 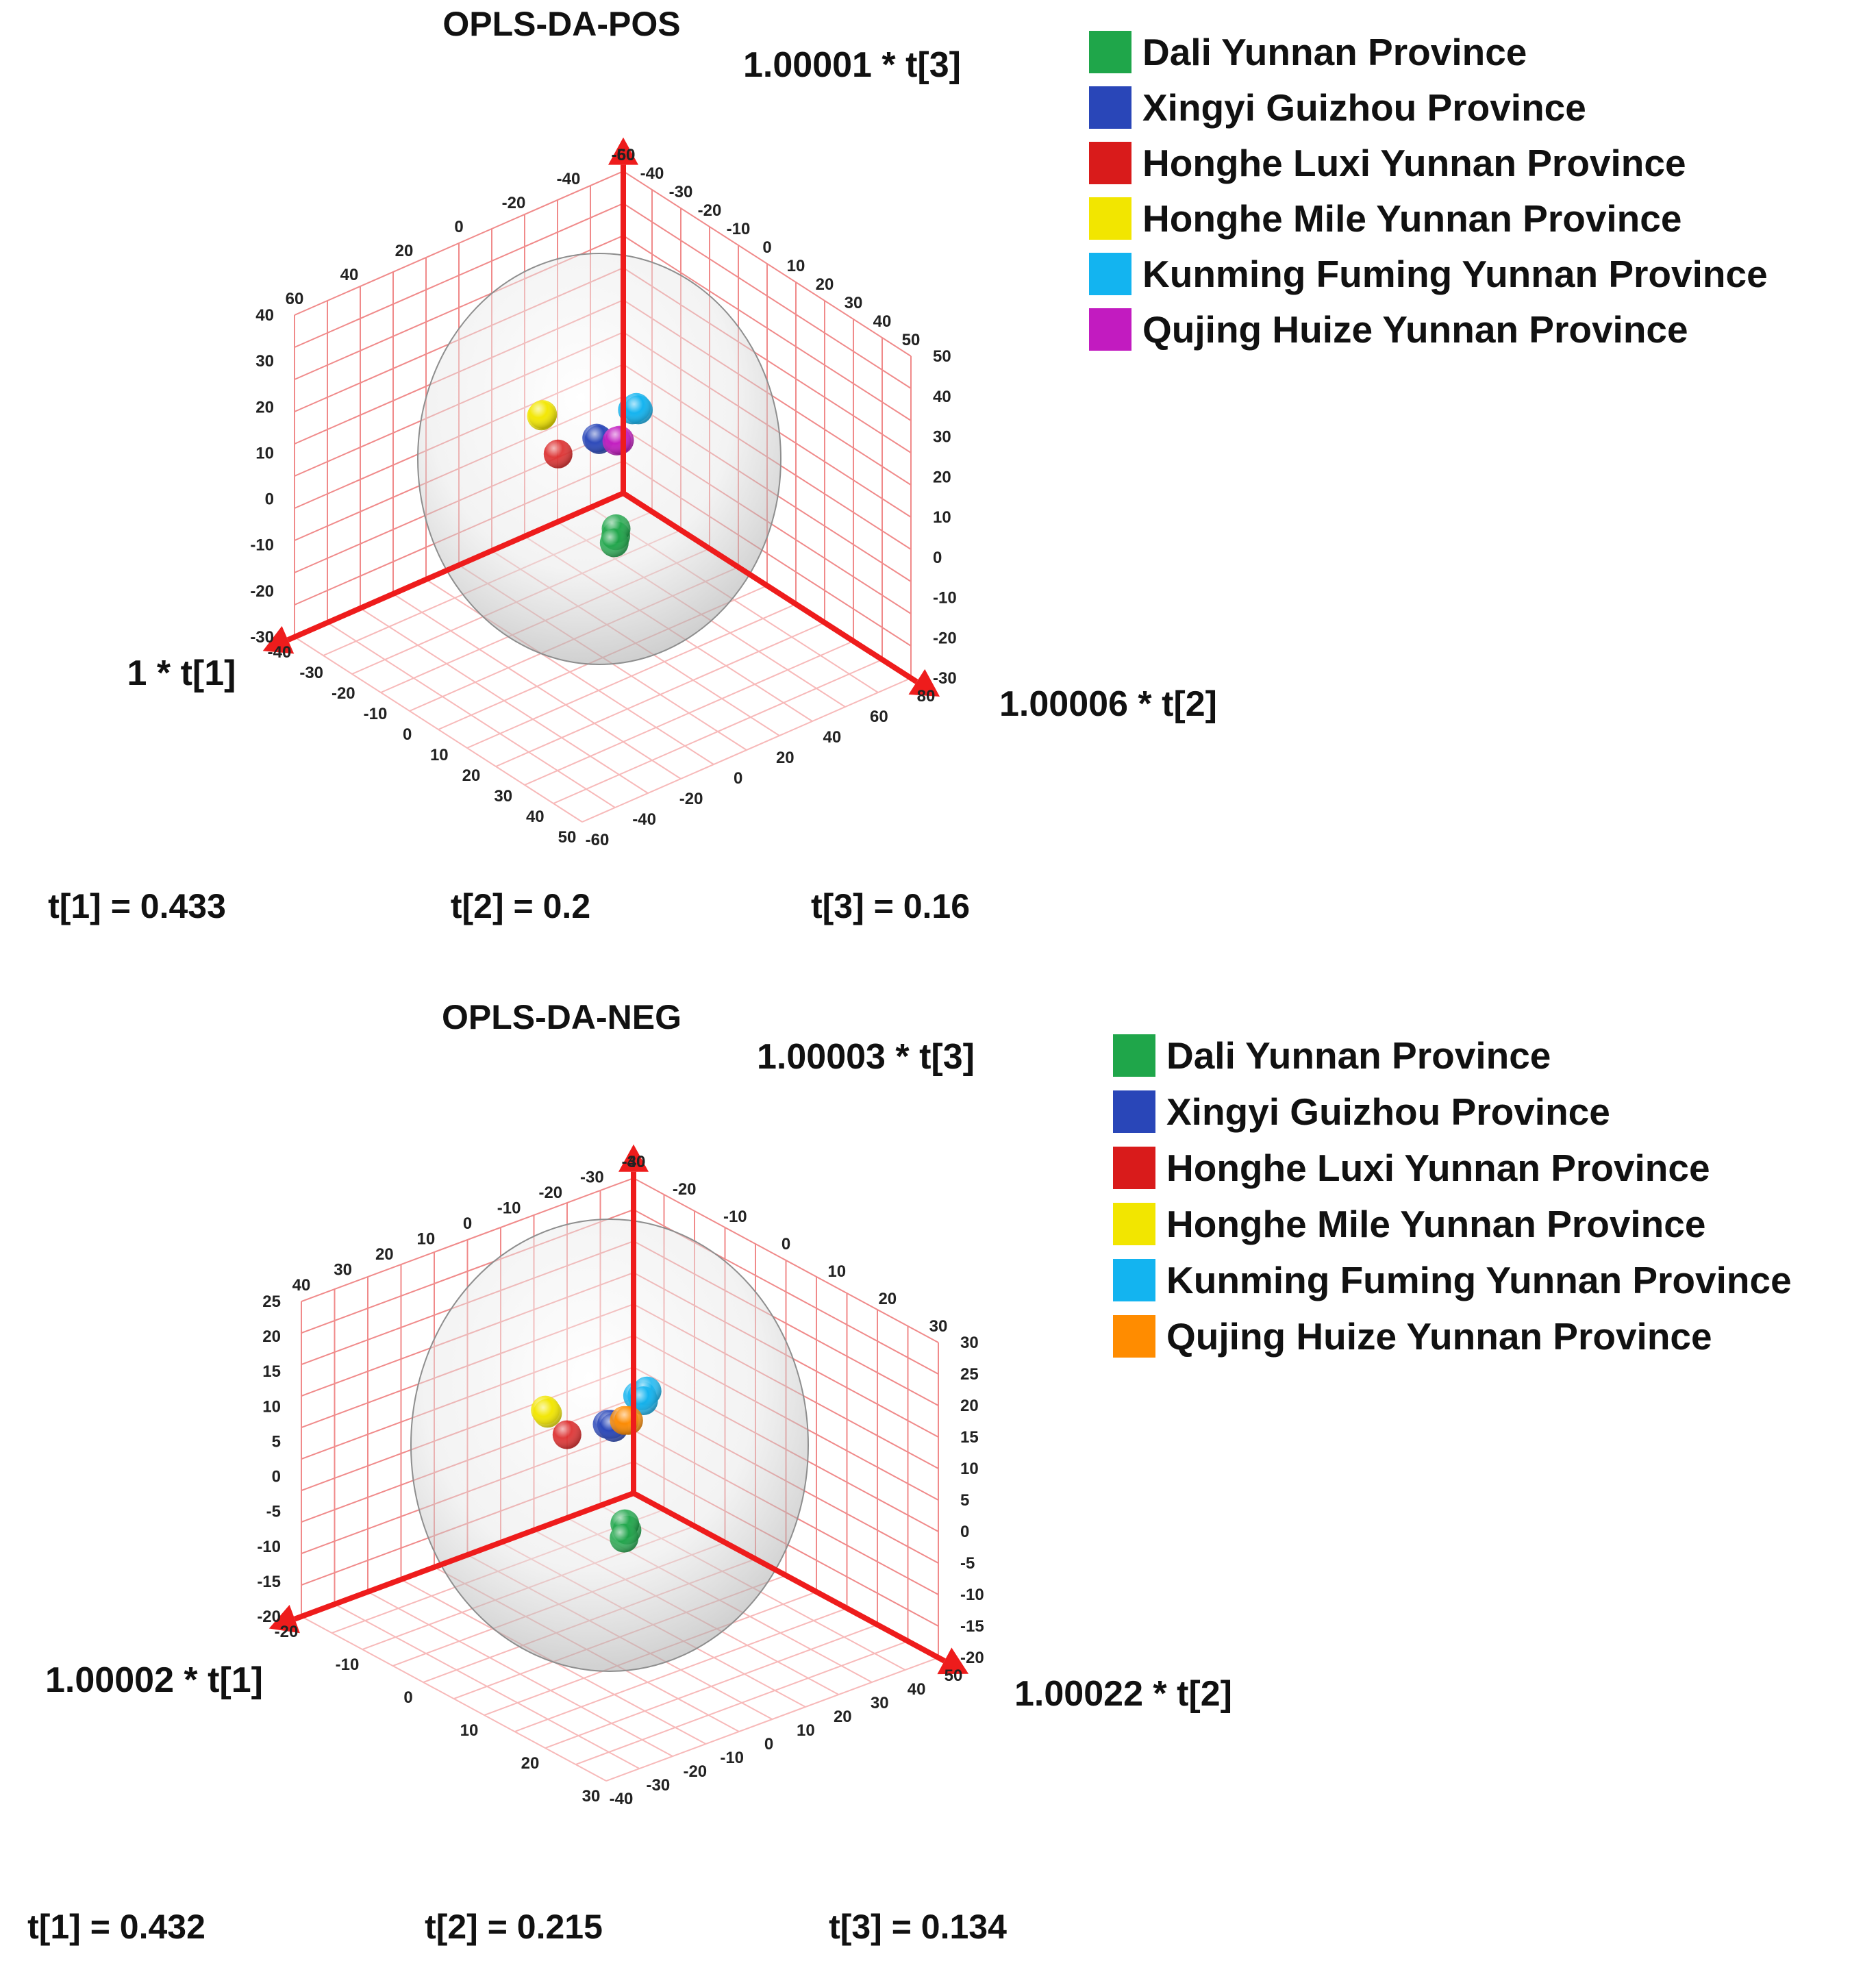 I want to click on y-tick-label-top: 40, so click(x=882, y=321).